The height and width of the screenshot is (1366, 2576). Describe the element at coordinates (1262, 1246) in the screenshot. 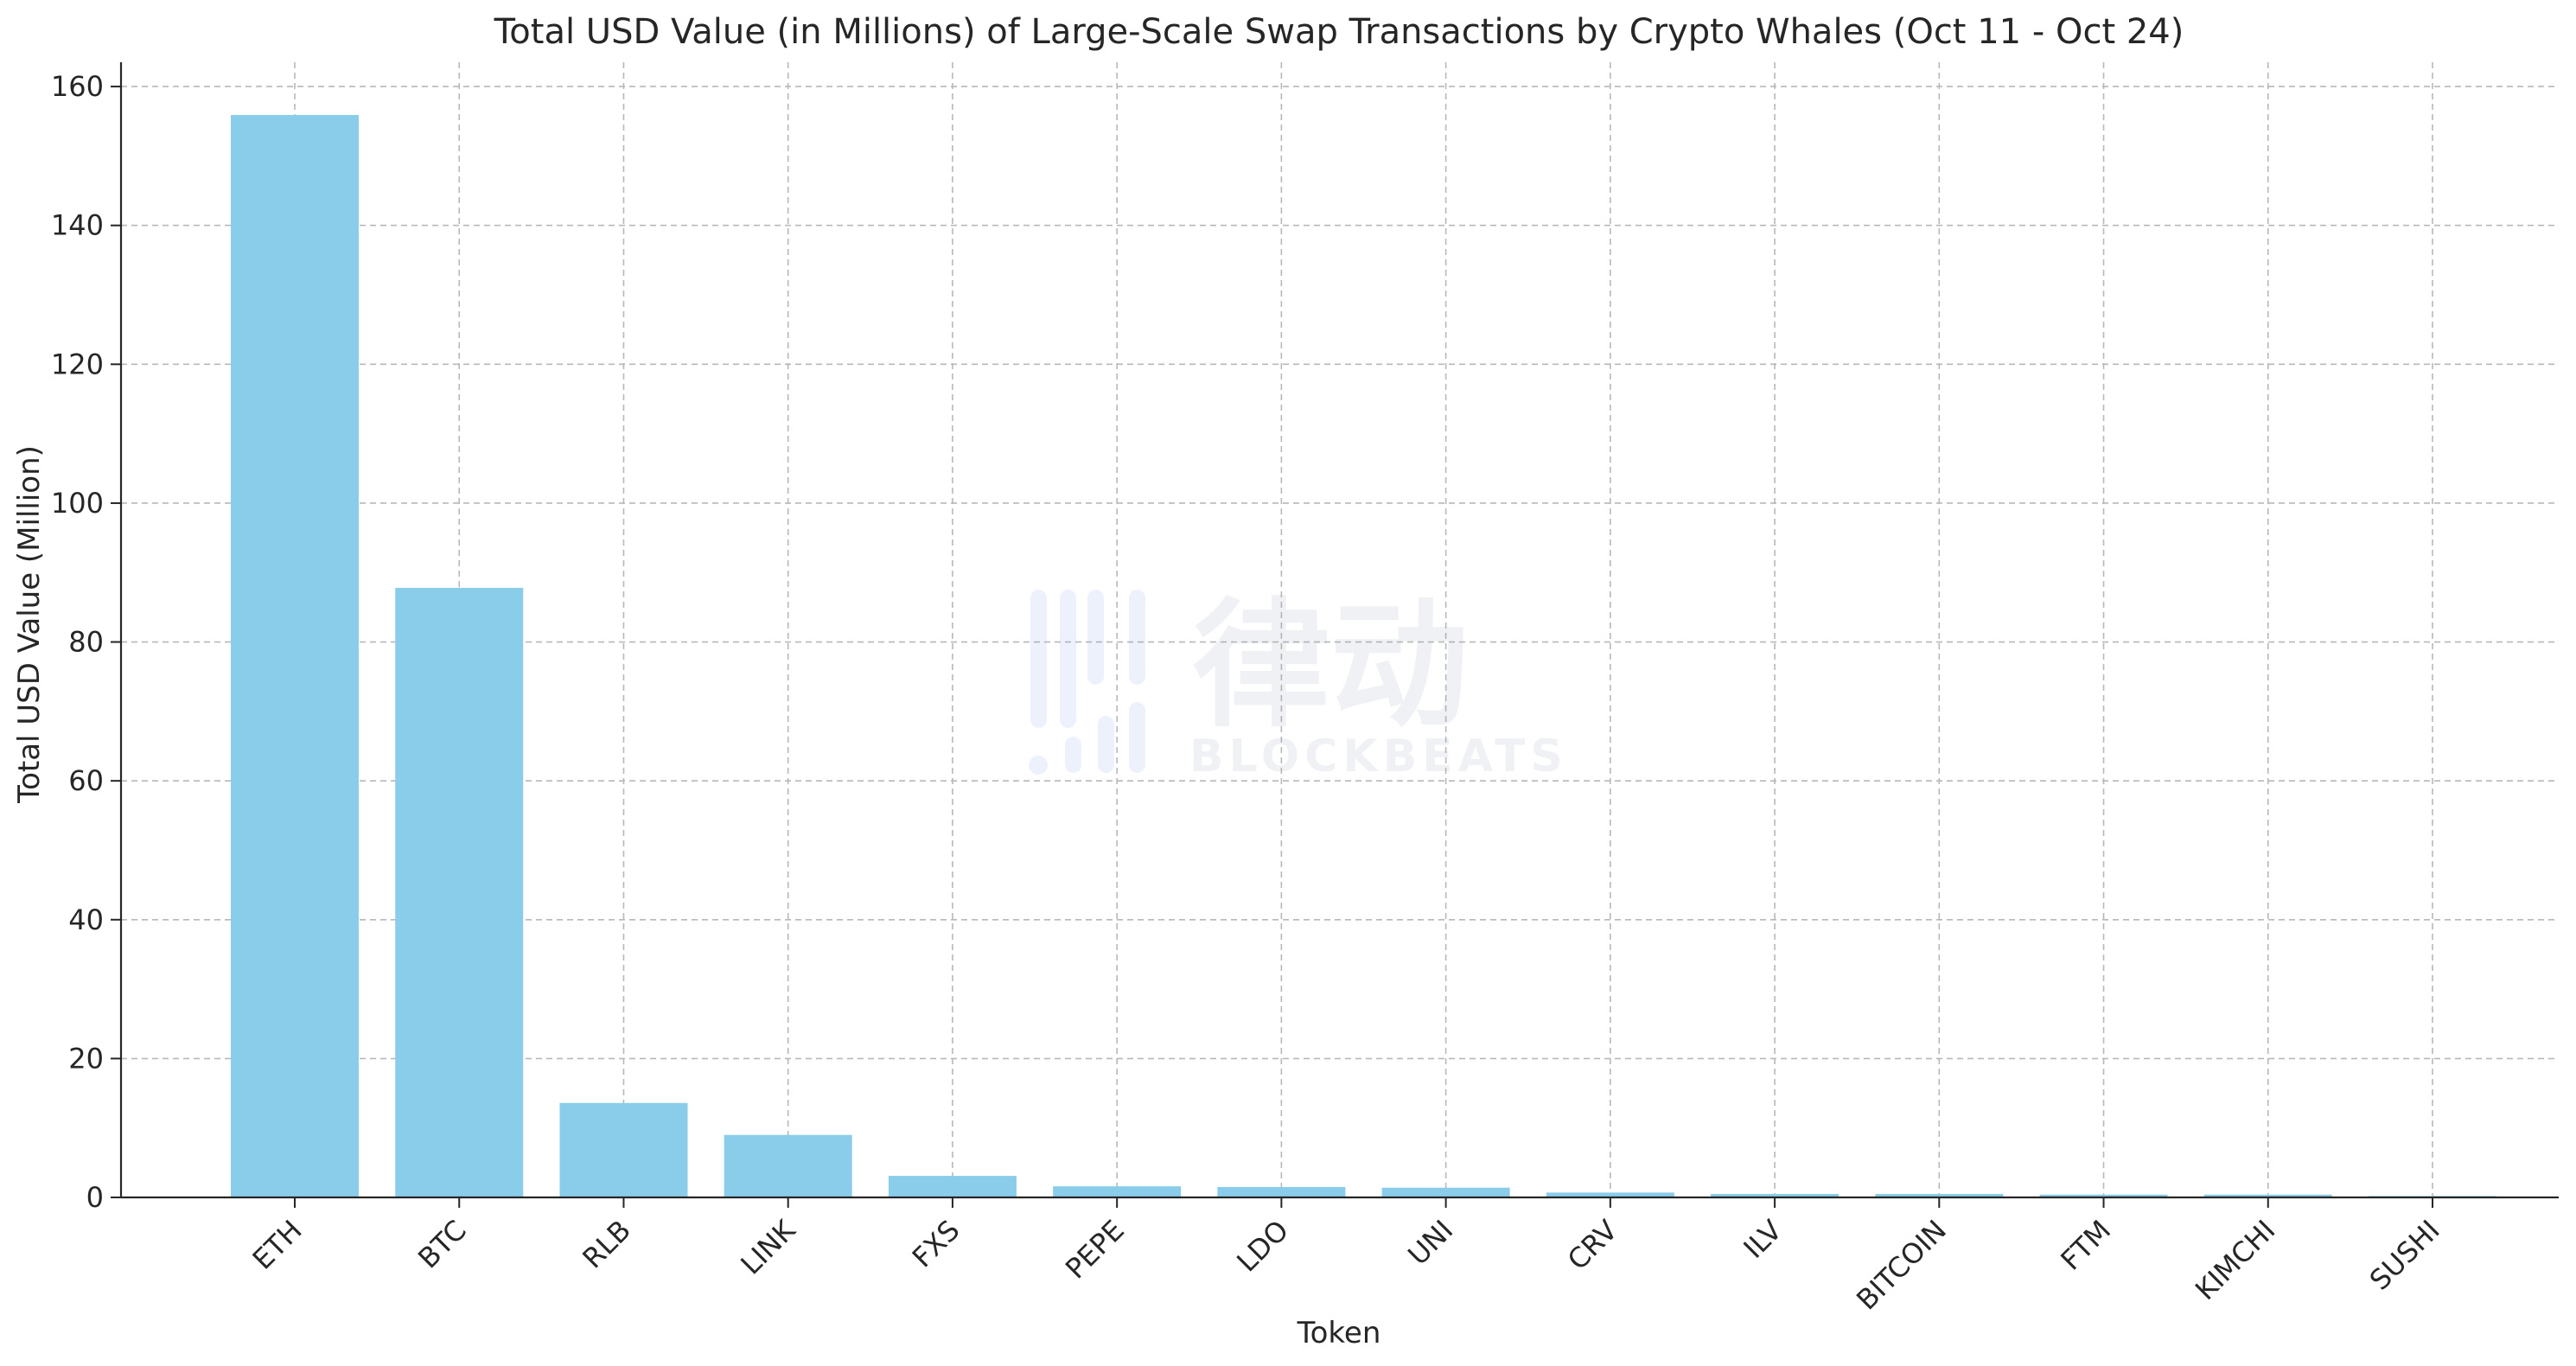

I see `x-tick-label: LDO` at that location.